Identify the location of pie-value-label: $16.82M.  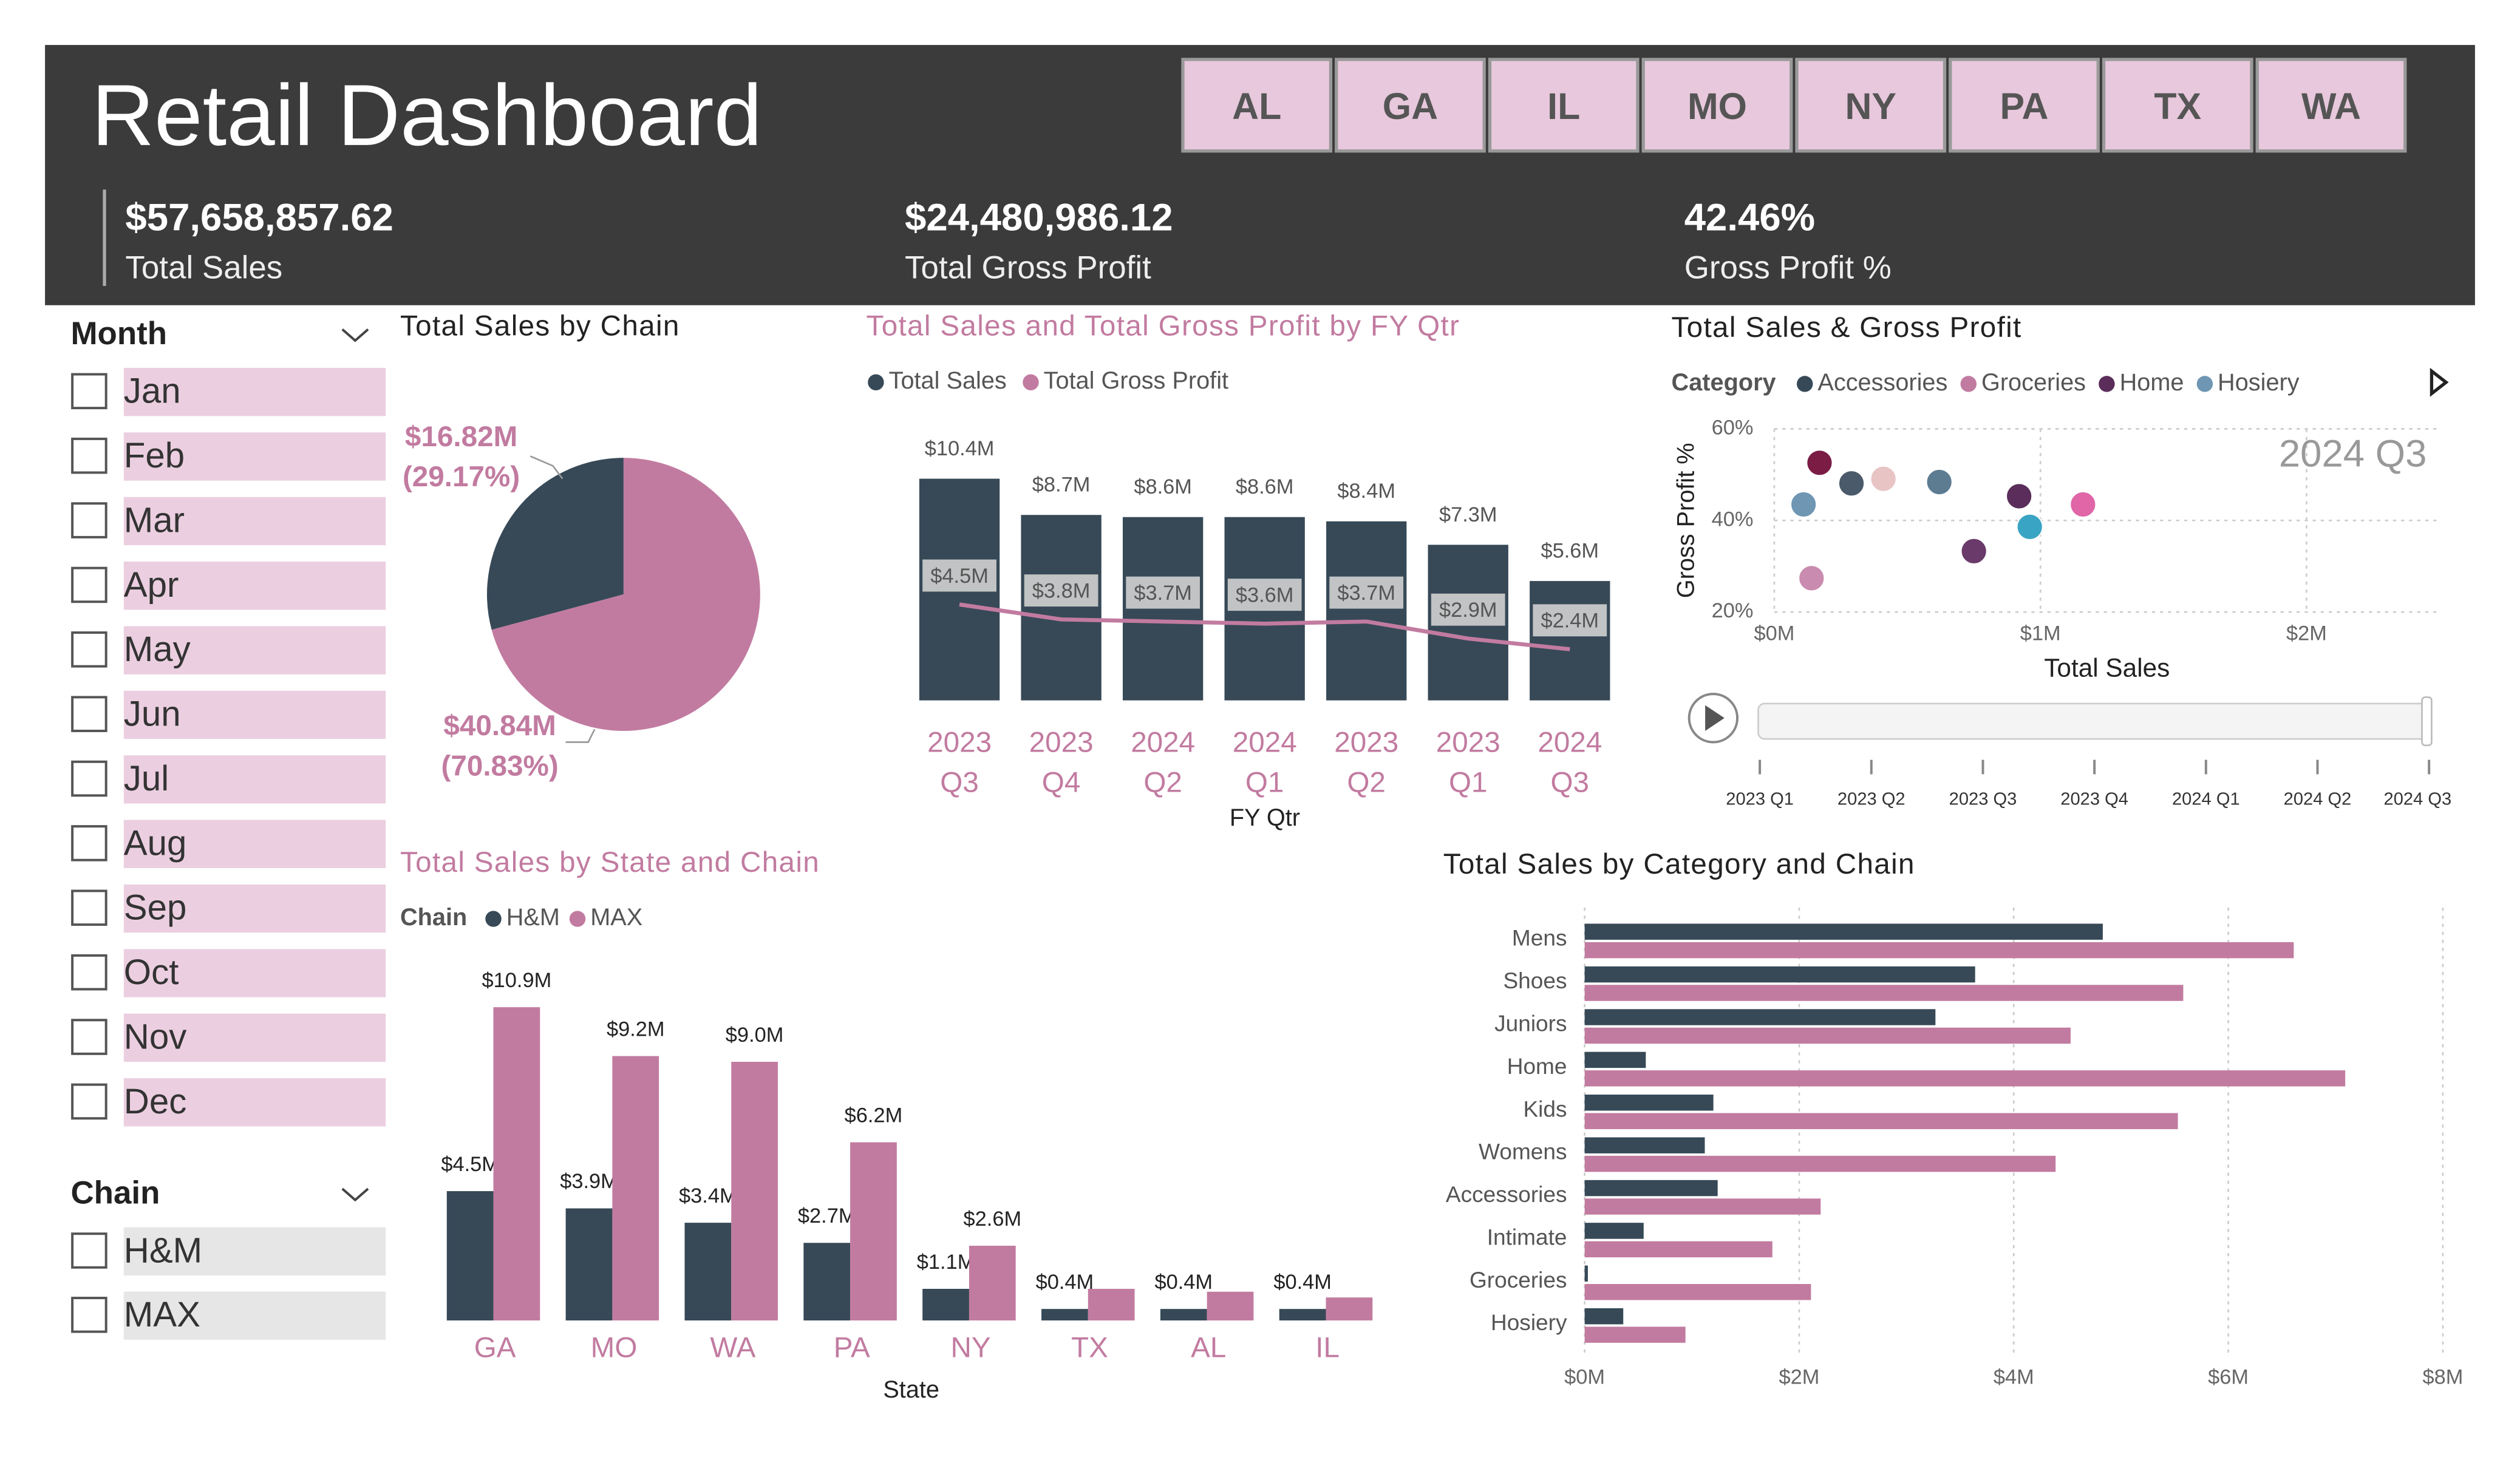
(461, 437).